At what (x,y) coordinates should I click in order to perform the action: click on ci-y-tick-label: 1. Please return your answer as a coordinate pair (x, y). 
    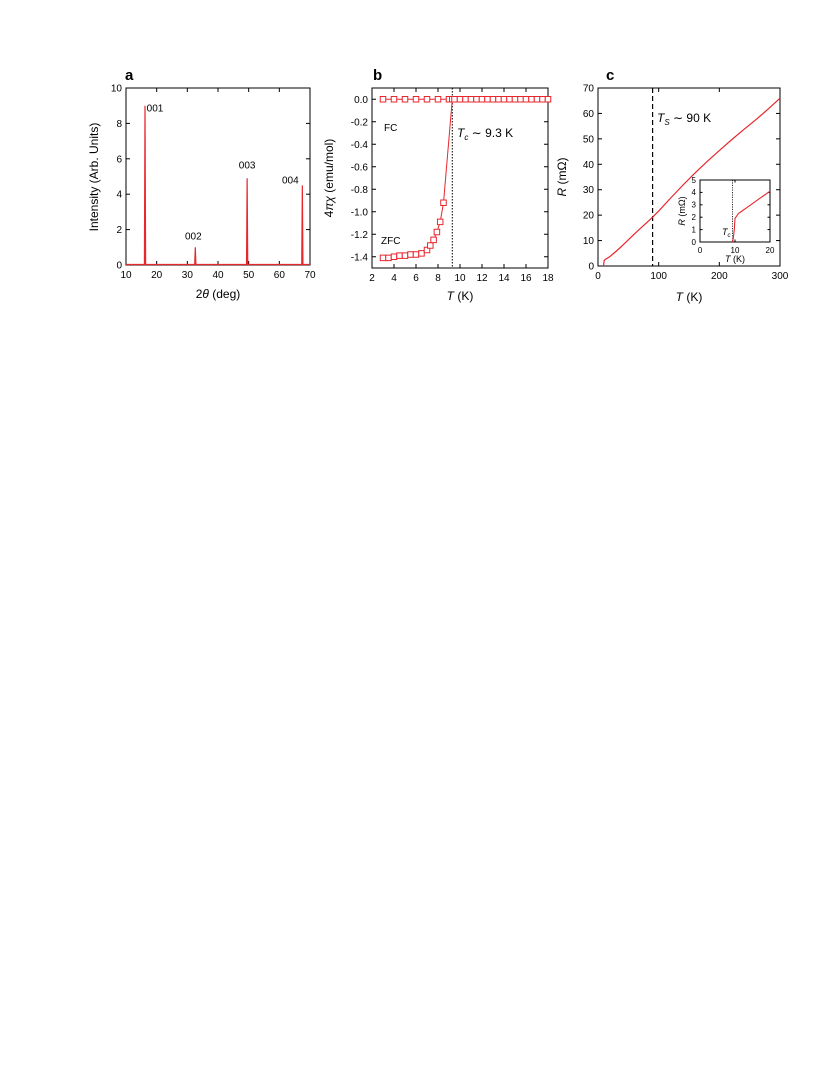
    Looking at the image, I should click on (694, 229).